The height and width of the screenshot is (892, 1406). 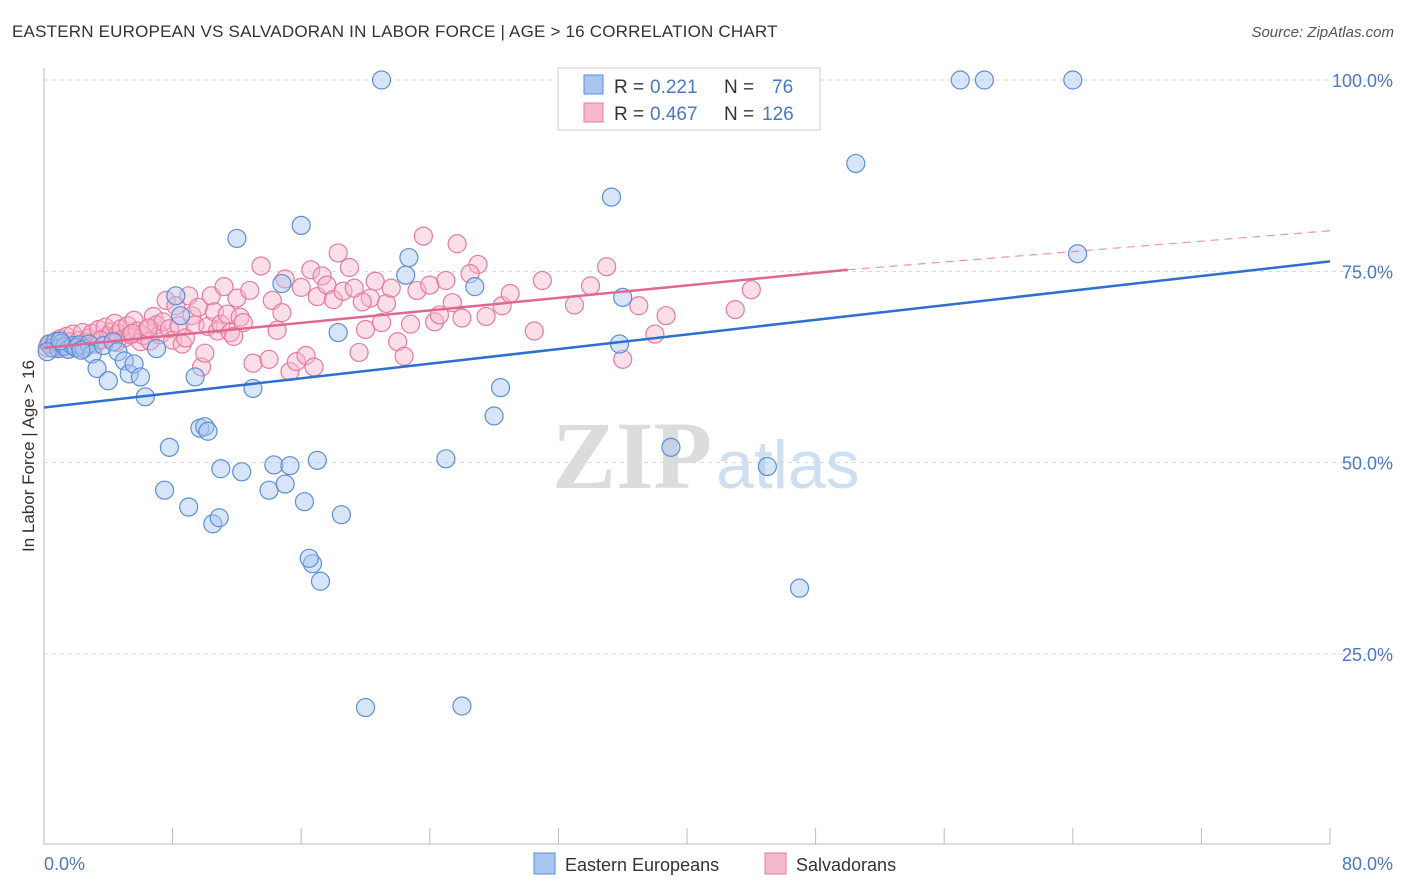 I want to click on blue-swatch, so click(x=593, y=84).